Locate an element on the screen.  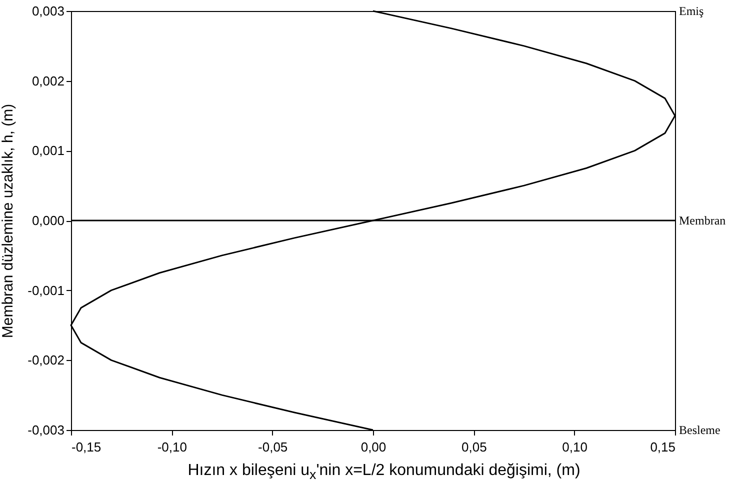
y-tick-label: 0,000 is located at coordinates (48, 220).